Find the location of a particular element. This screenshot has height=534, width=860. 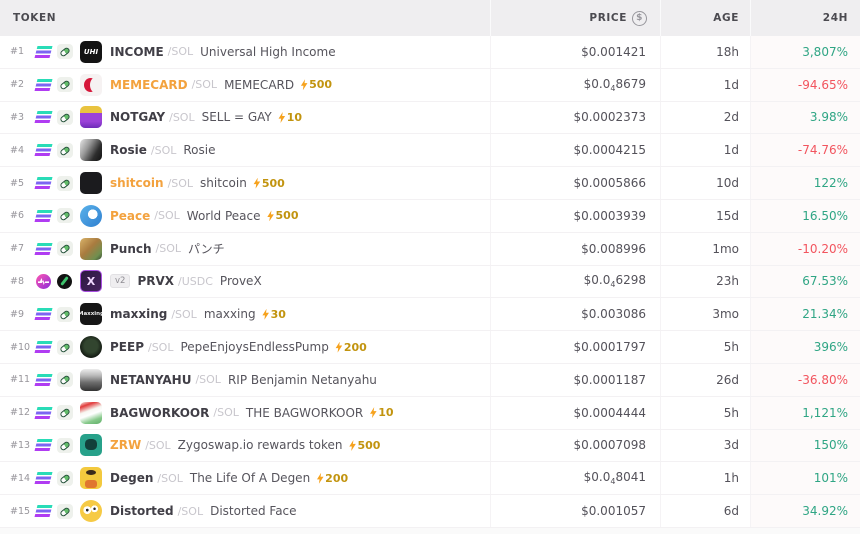

price-prefix: $0.0001187 is located at coordinates (609, 379).